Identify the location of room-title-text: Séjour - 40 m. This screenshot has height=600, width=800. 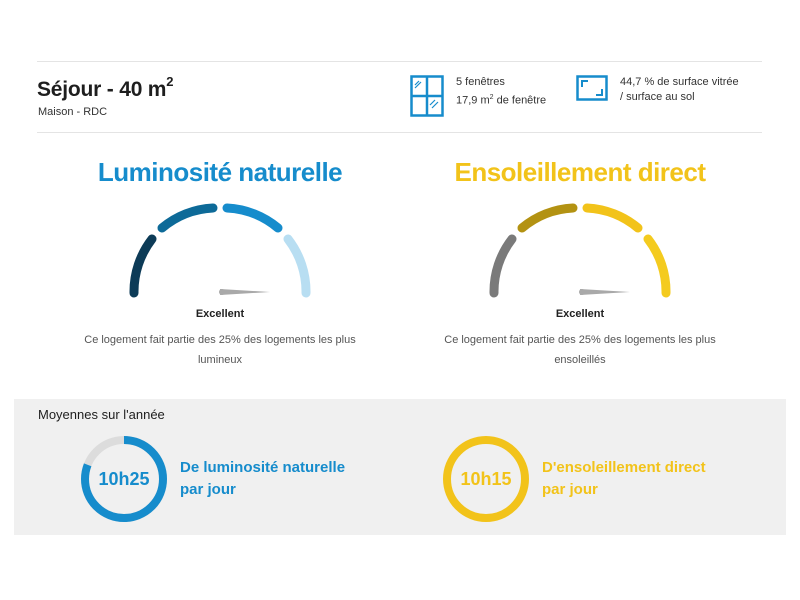
(102, 89).